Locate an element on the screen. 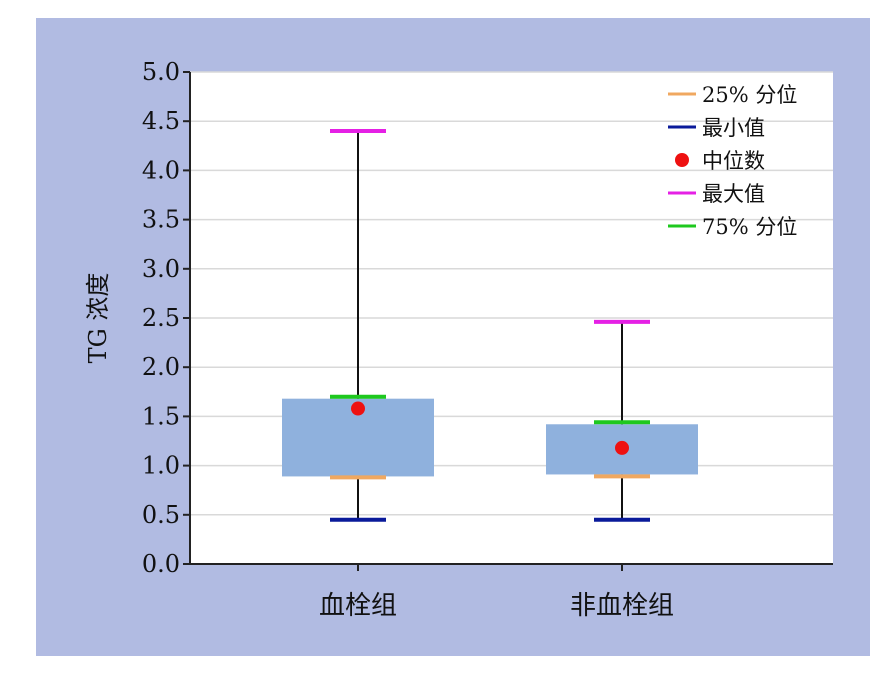  y-tick-label: 1.0 is located at coordinates (161, 466).